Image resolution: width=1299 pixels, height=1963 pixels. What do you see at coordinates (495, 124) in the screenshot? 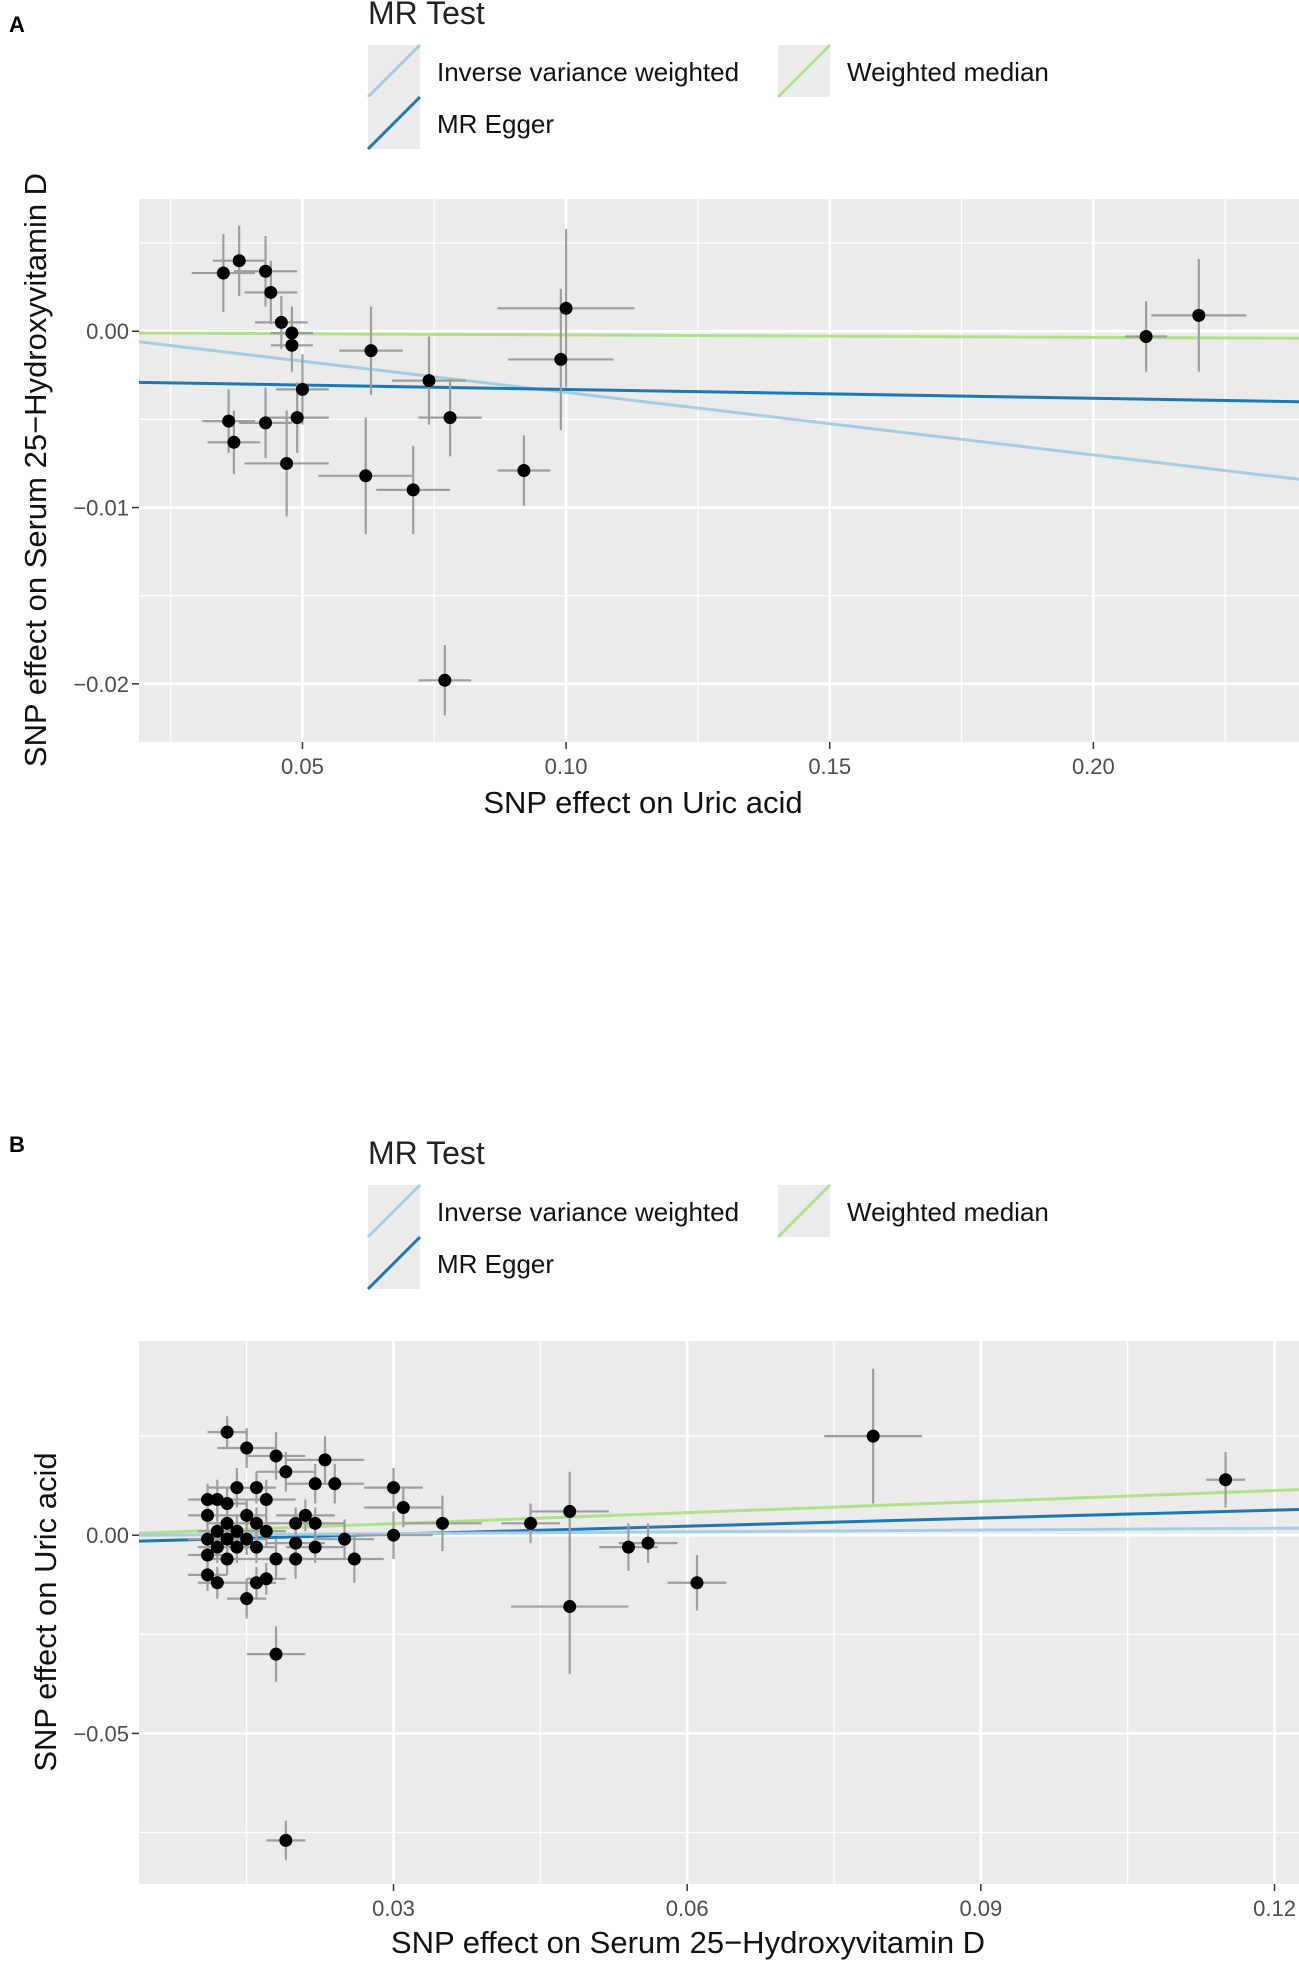
I see `legend-label-egger-a: MR Egger` at bounding box center [495, 124].